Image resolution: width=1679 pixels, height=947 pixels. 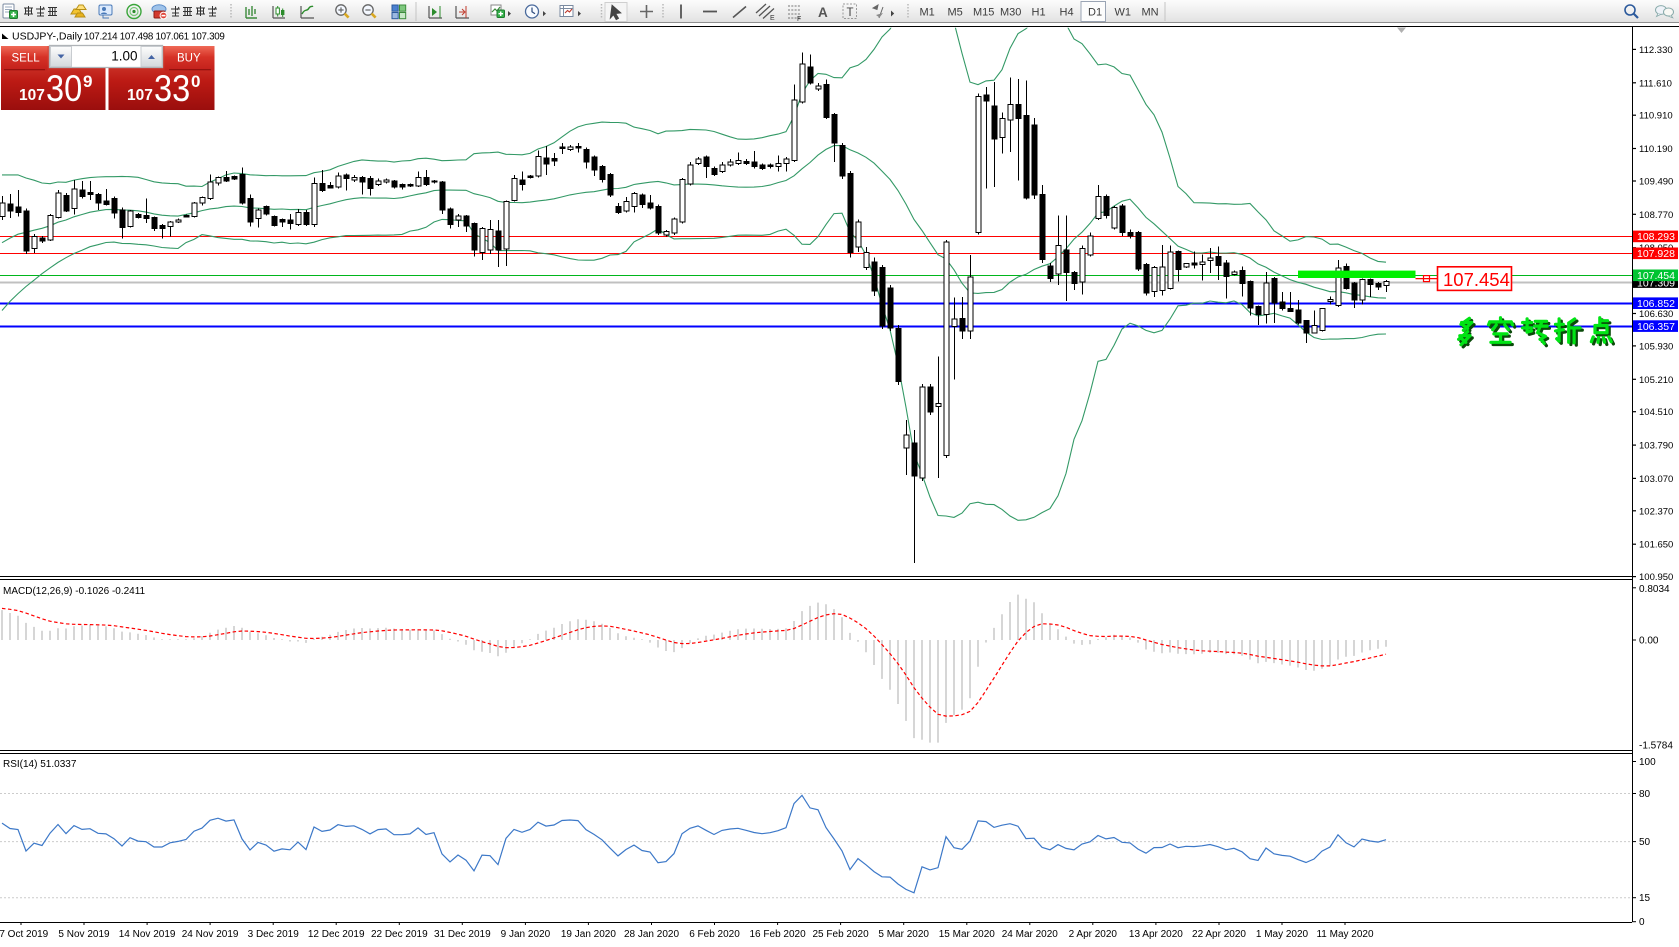 What do you see at coordinates (1656, 254) in the screenshot?
I see `svg-text: 107.928` at bounding box center [1656, 254].